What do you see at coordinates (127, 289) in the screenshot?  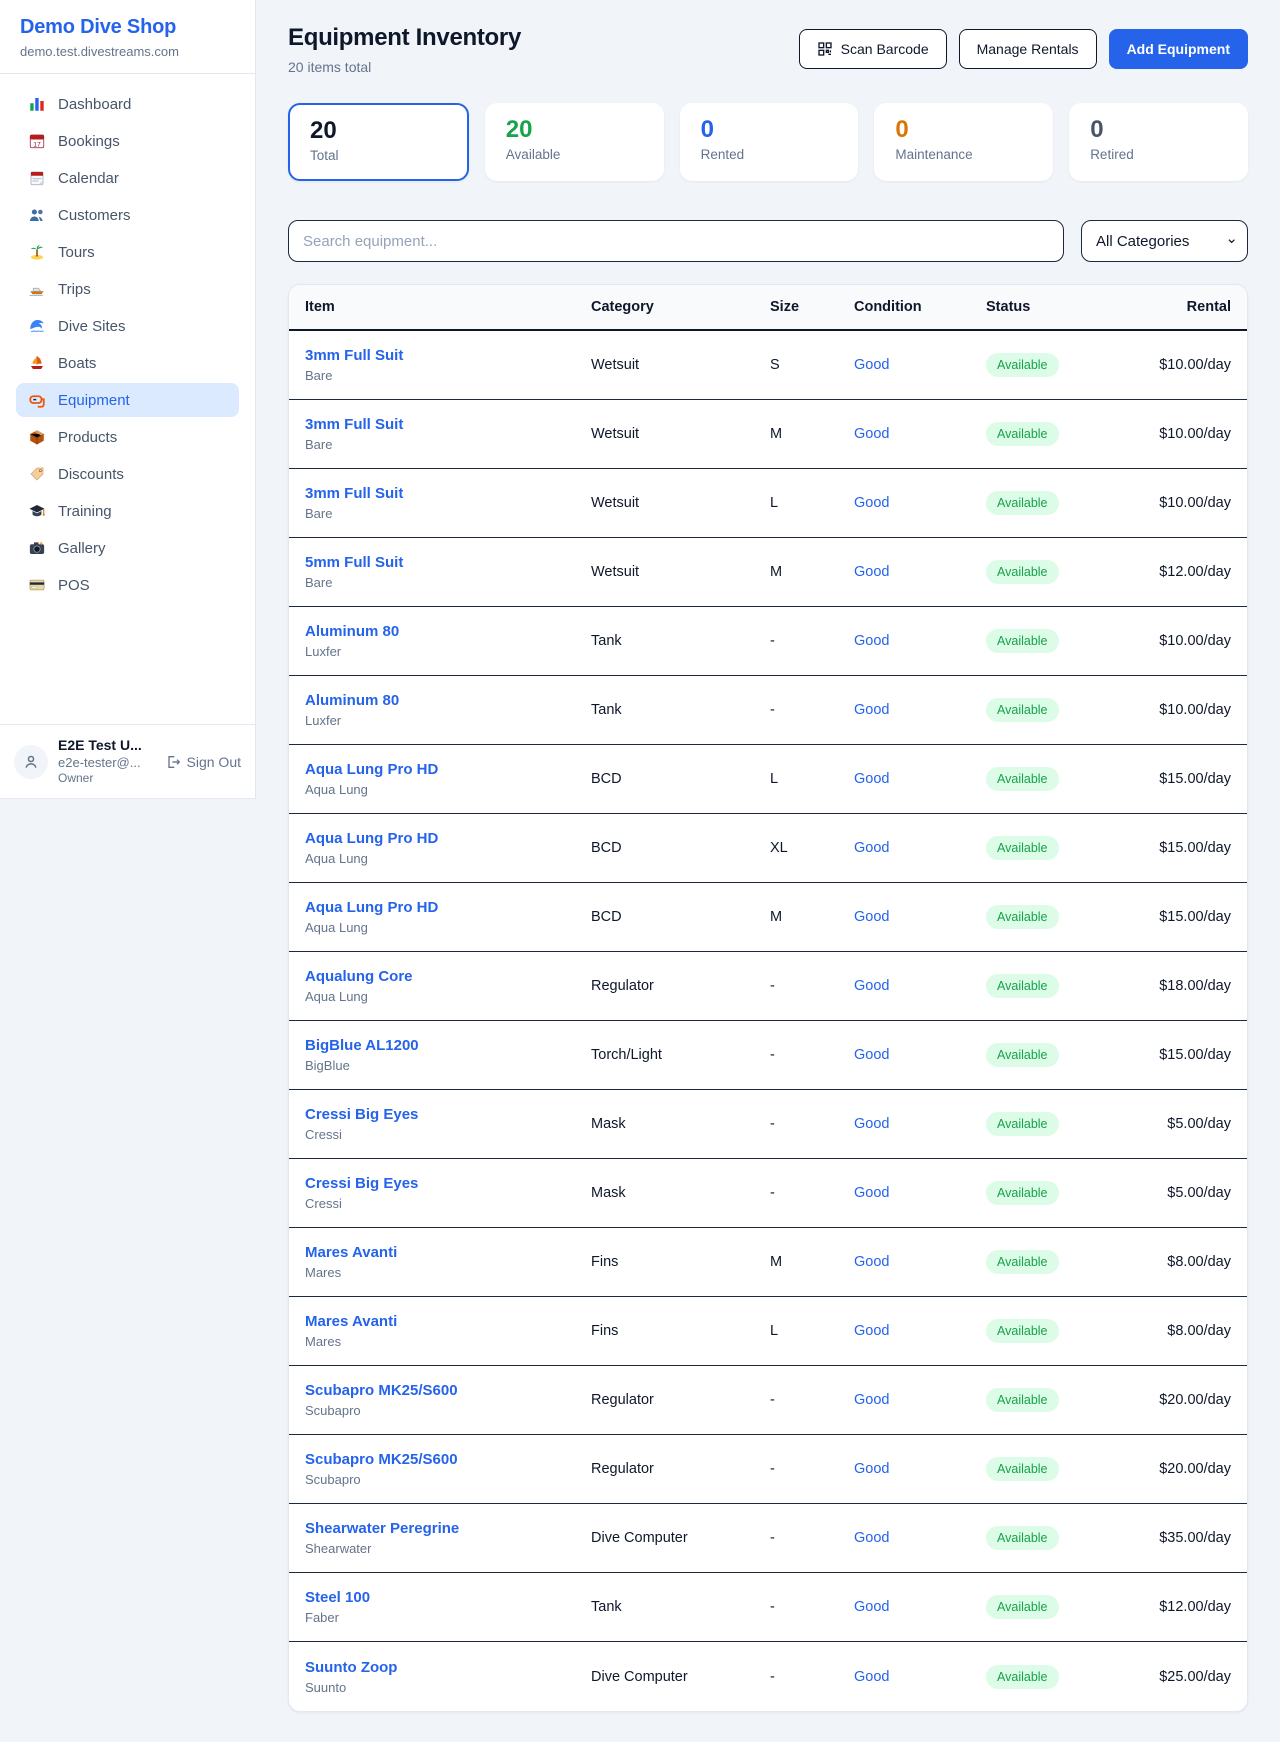 I see `sidebar-item-trips: Trips` at bounding box center [127, 289].